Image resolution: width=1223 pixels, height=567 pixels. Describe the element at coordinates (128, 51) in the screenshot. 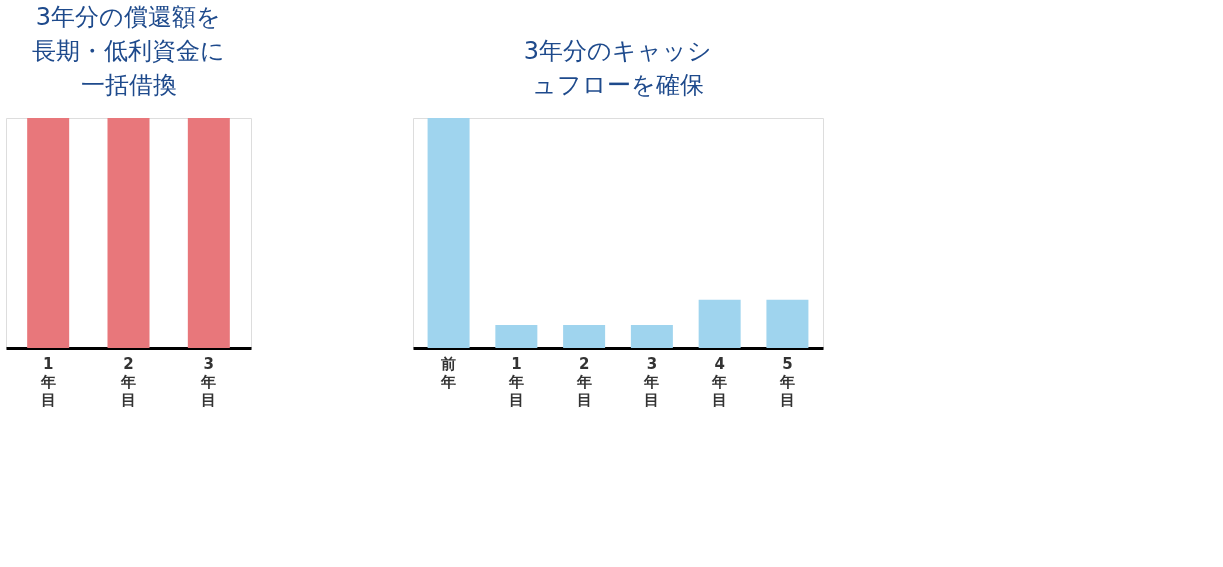

I see `text: 3年分の償還額を長期・低利資金に一括借換` at that location.